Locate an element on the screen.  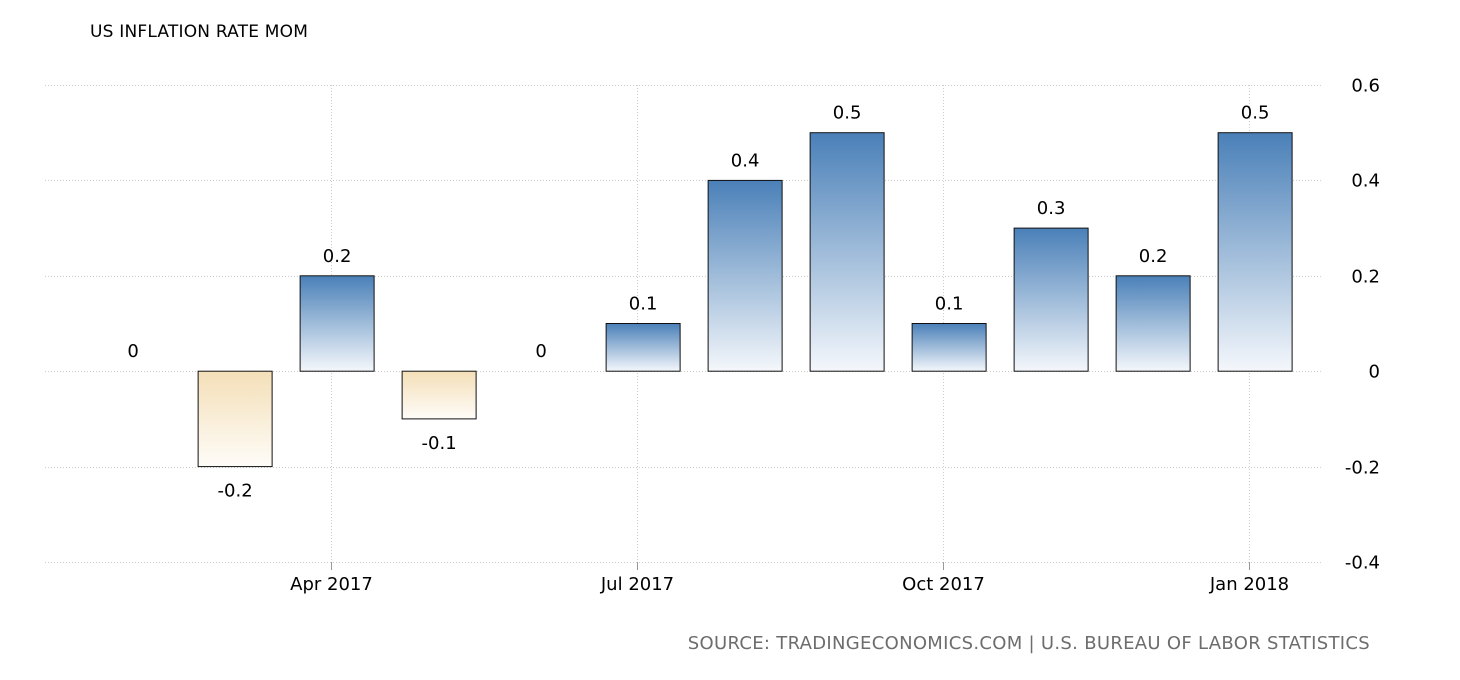
bar-jan-2018 is located at coordinates (1255, 252).